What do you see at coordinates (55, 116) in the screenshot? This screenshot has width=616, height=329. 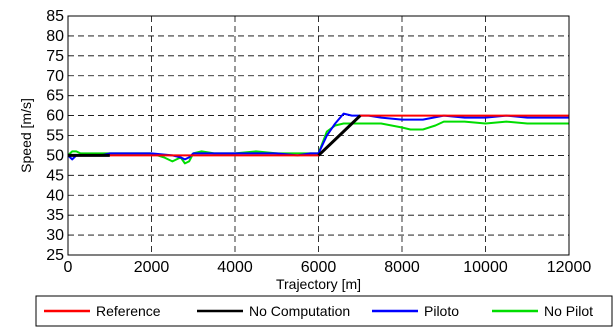 I see `y-tick-label: 60` at bounding box center [55, 116].